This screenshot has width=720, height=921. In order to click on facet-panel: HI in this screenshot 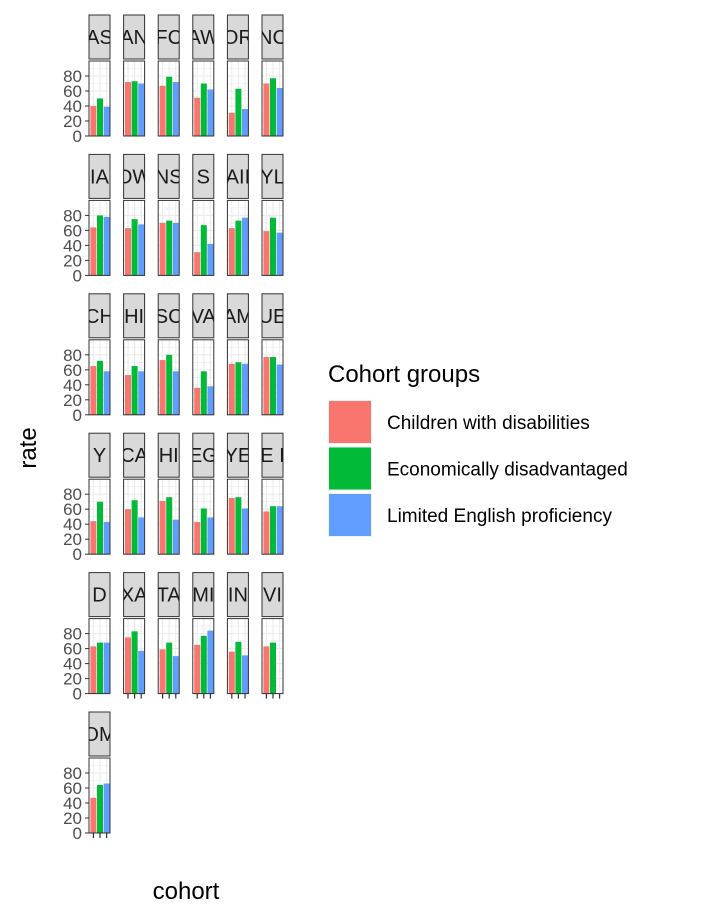, I will do `click(168, 493)`.